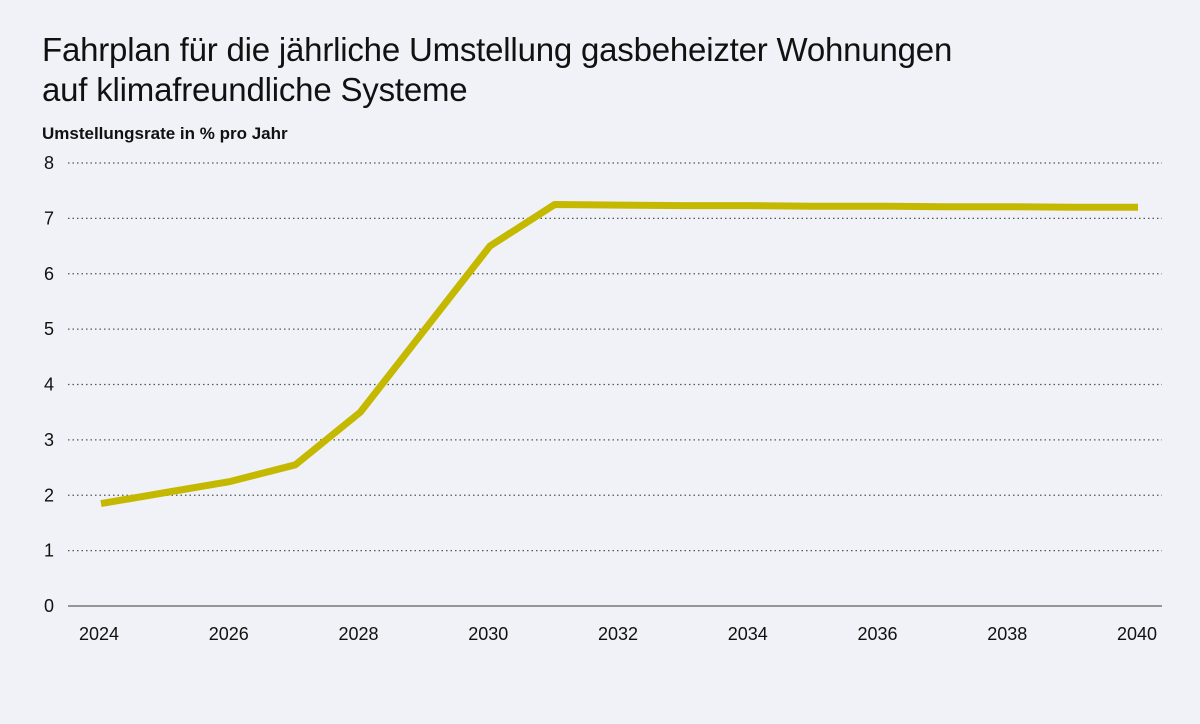 Image resolution: width=1200 pixels, height=724 pixels. What do you see at coordinates (229, 634) in the screenshot?
I see `x-tick-label: 2026` at bounding box center [229, 634].